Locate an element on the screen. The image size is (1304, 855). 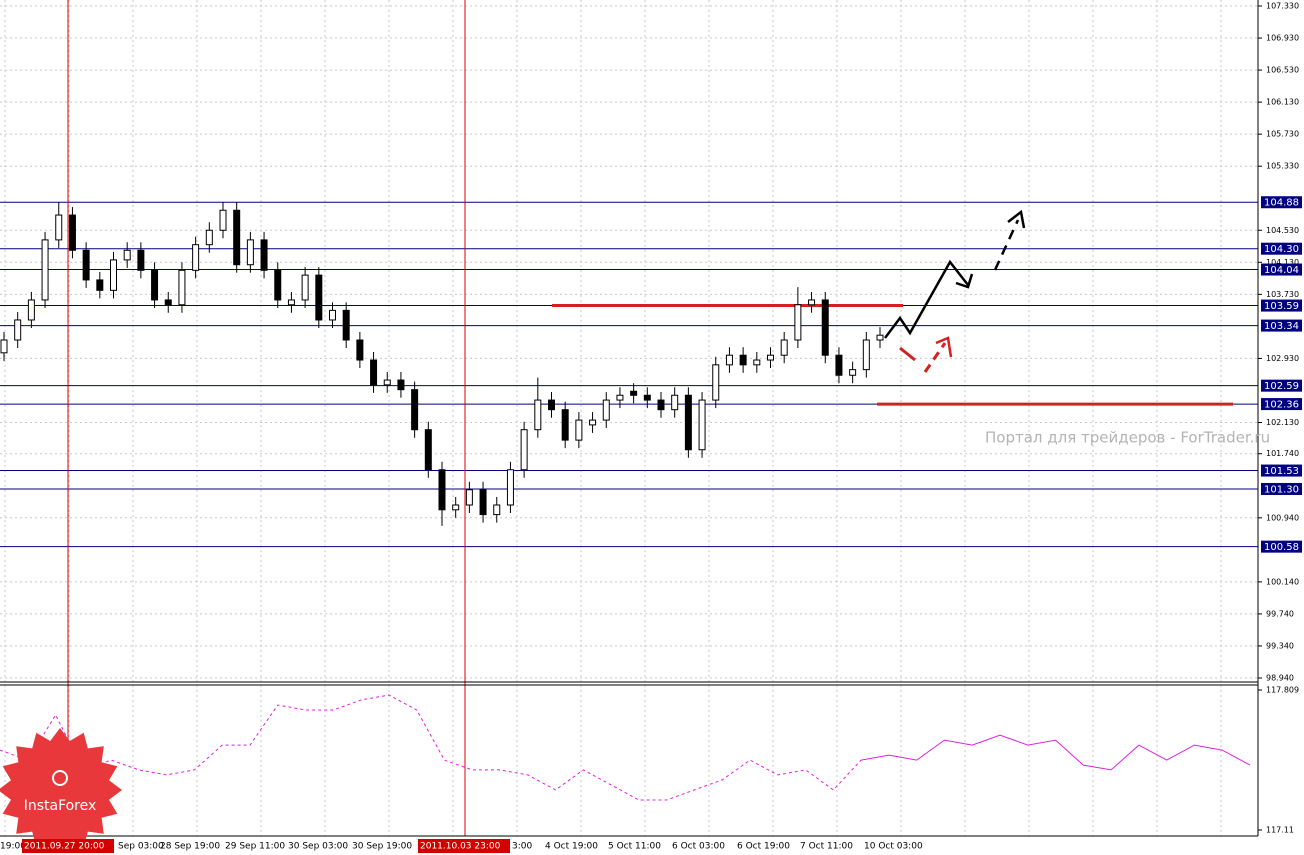
level-label: 101.53 is located at coordinates (1281, 471).